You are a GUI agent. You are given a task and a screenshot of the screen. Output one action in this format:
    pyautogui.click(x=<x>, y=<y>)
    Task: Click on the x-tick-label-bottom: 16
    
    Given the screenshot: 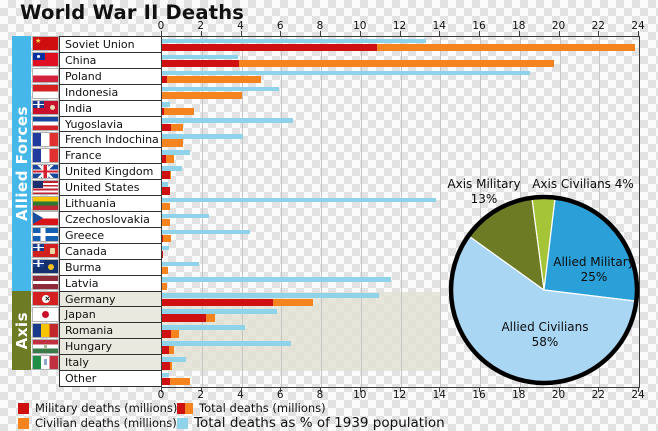 What is the action you would take?
    pyautogui.click(x=479, y=395)
    